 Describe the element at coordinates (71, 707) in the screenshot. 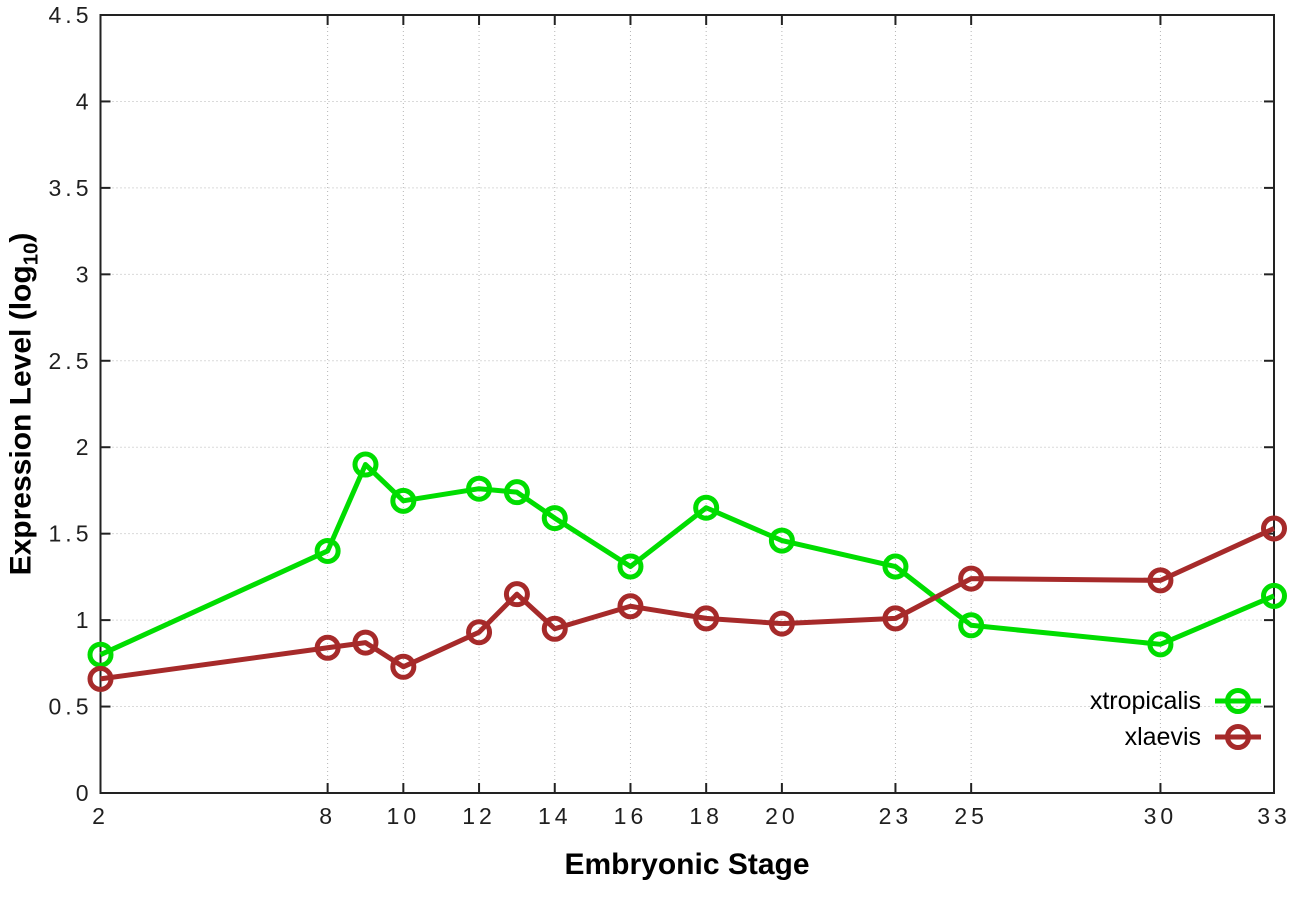

I see `y-tick-label: 0.5` at that location.